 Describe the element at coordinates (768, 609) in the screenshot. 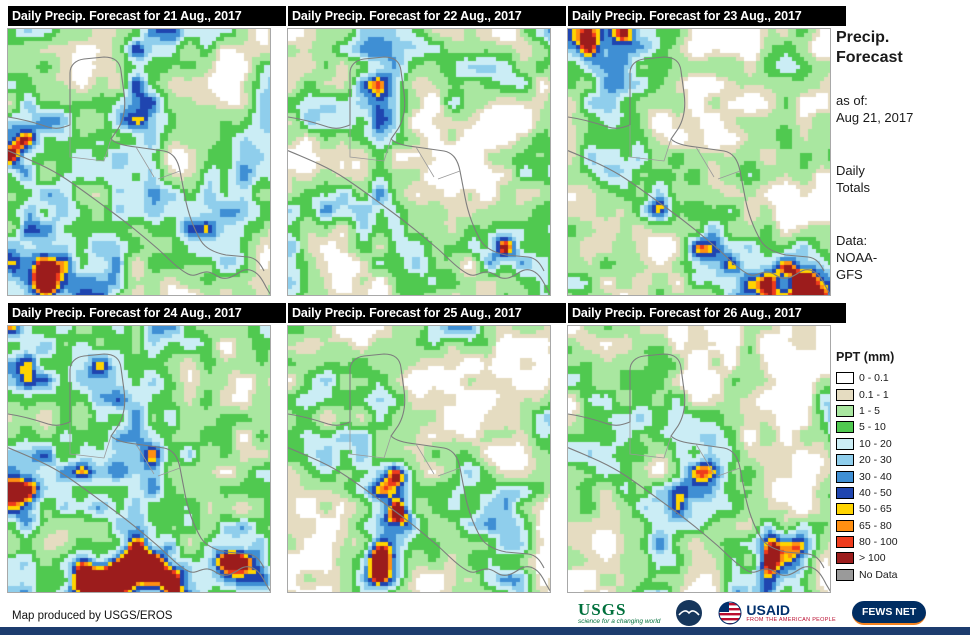

I see `usaid-logo-name: USAID` at that location.